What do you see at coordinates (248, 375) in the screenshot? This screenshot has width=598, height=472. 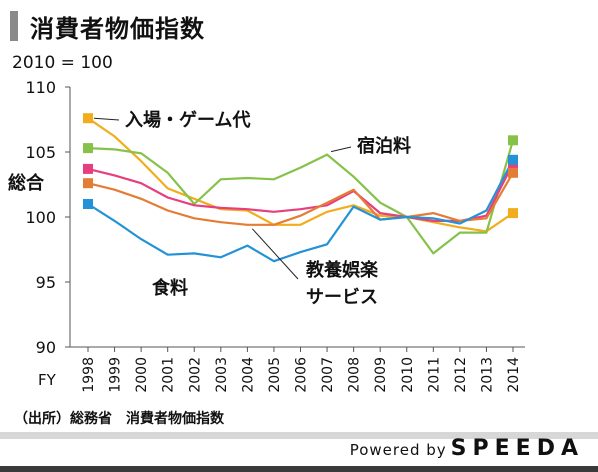 I see `x-tick-label: 2004` at bounding box center [248, 375].